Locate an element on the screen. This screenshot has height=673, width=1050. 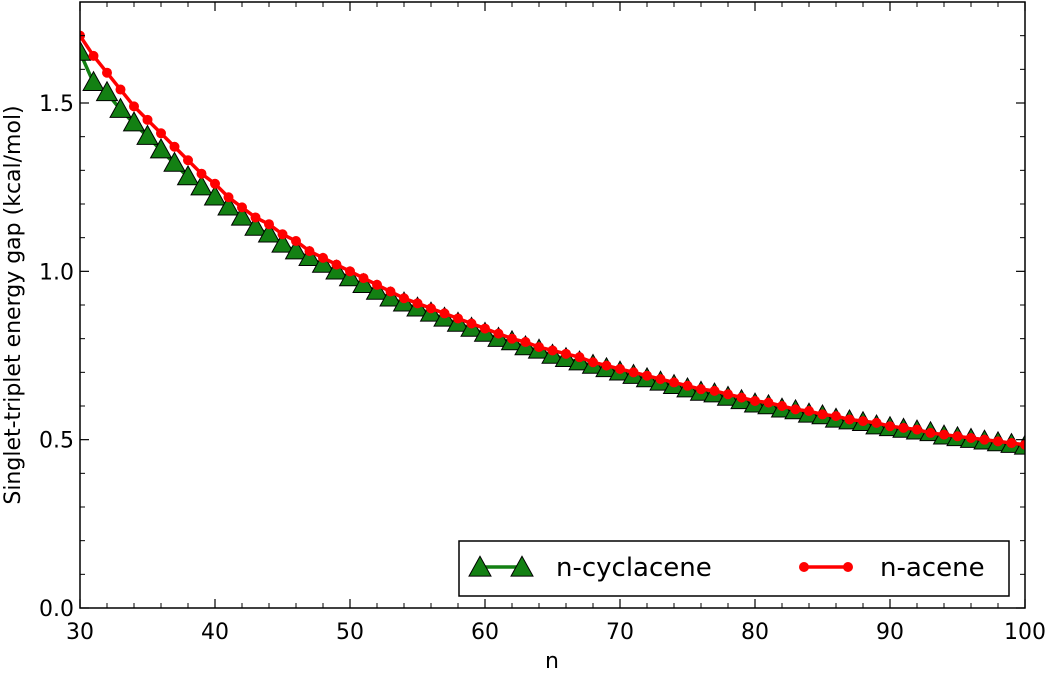
x-axis-label: n is located at coordinates (552, 661).